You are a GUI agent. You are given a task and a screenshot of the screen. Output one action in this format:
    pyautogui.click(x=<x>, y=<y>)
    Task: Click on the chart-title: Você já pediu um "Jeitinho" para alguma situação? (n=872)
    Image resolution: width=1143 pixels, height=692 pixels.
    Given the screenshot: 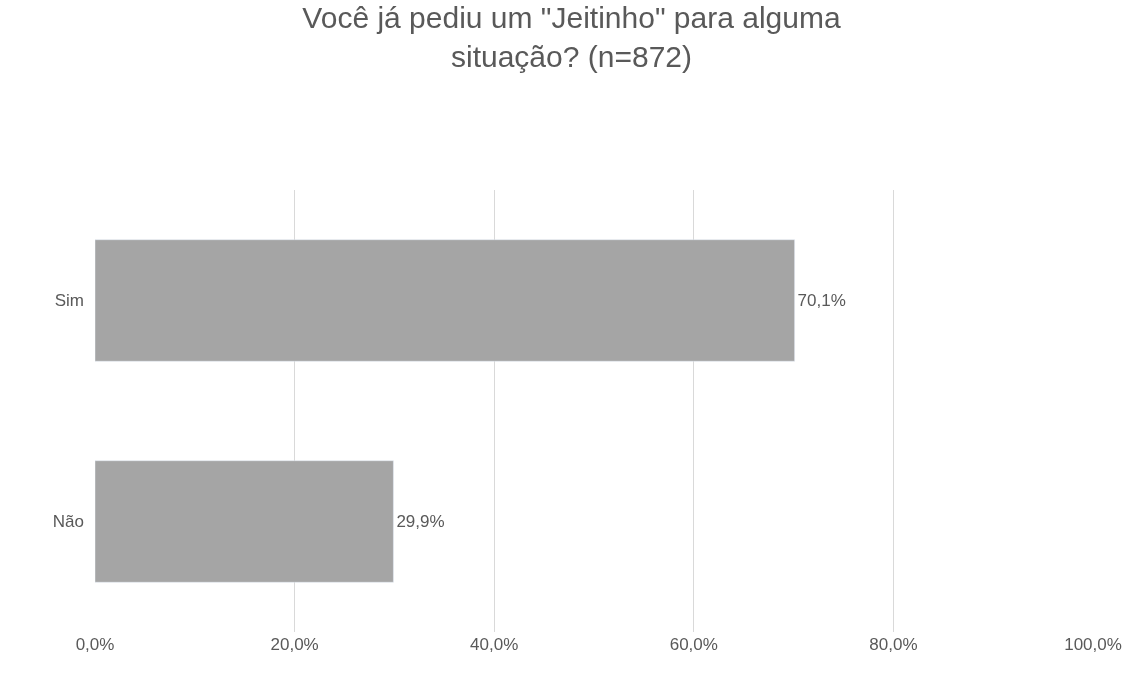 What is the action you would take?
    pyautogui.click(x=571, y=36)
    